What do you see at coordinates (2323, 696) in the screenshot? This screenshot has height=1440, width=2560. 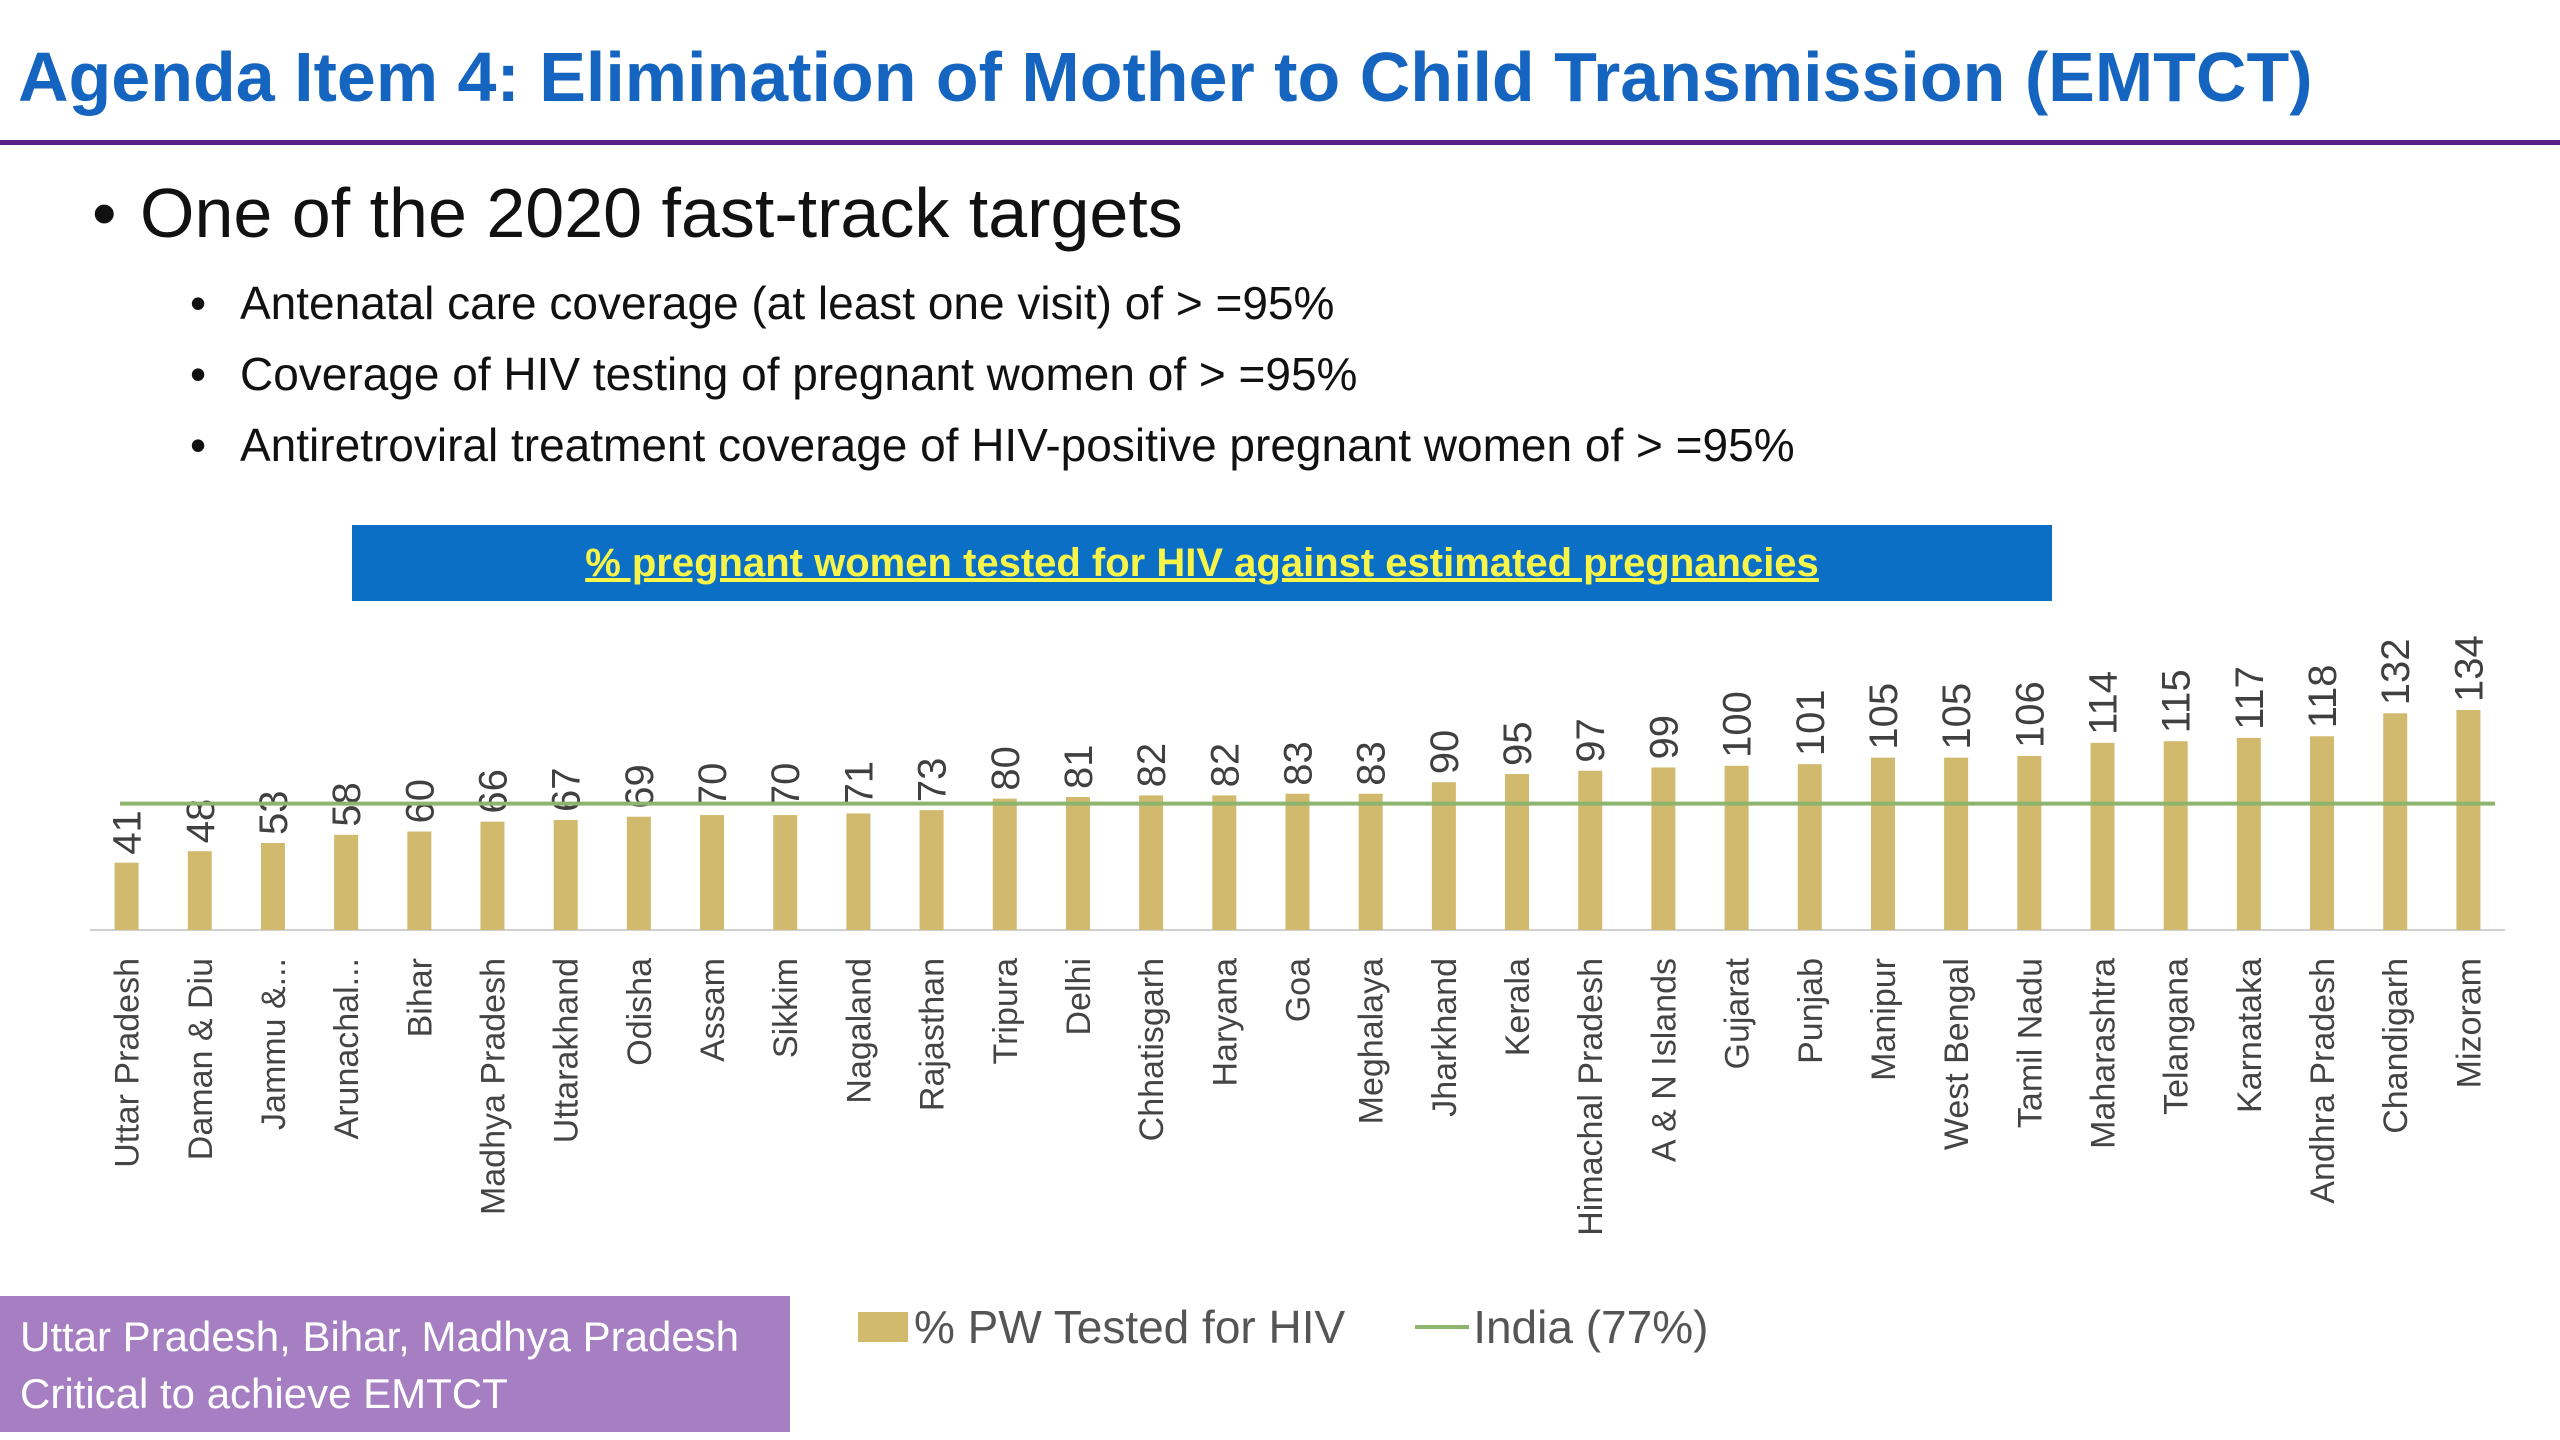 I see `bar-data-label: 118` at bounding box center [2323, 696].